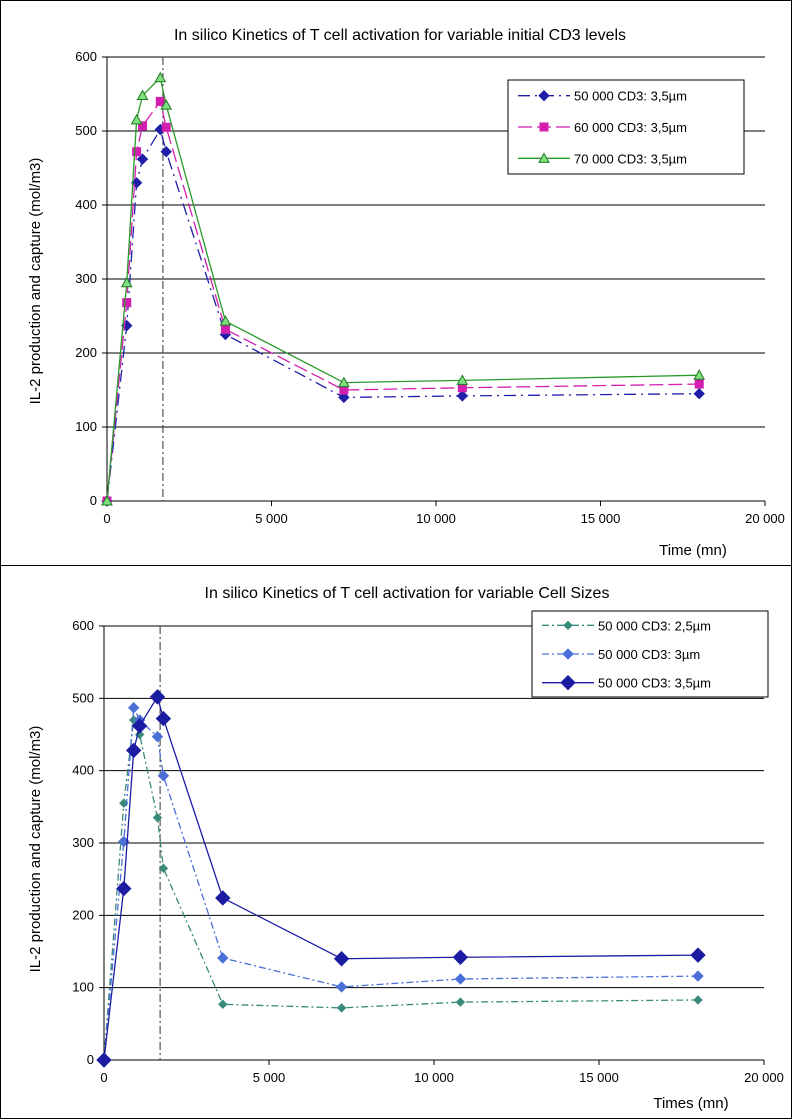  What do you see at coordinates (83, 914) in the screenshot?
I see `y-tick-label: 200` at bounding box center [83, 914].